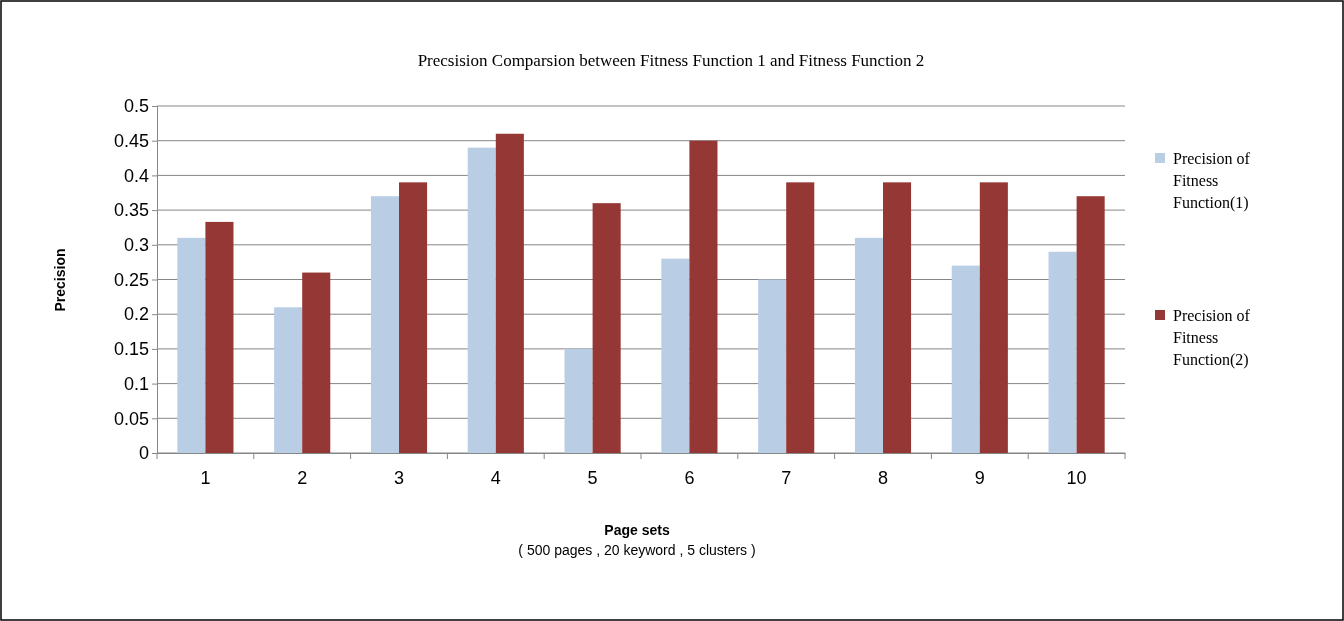 Image resolution: width=1344 pixels, height=621 pixels. What do you see at coordinates (671, 60) in the screenshot?
I see `chart-title: Precsision Comparsion between Fitness Function 1 and Fitness Function 2` at bounding box center [671, 60].